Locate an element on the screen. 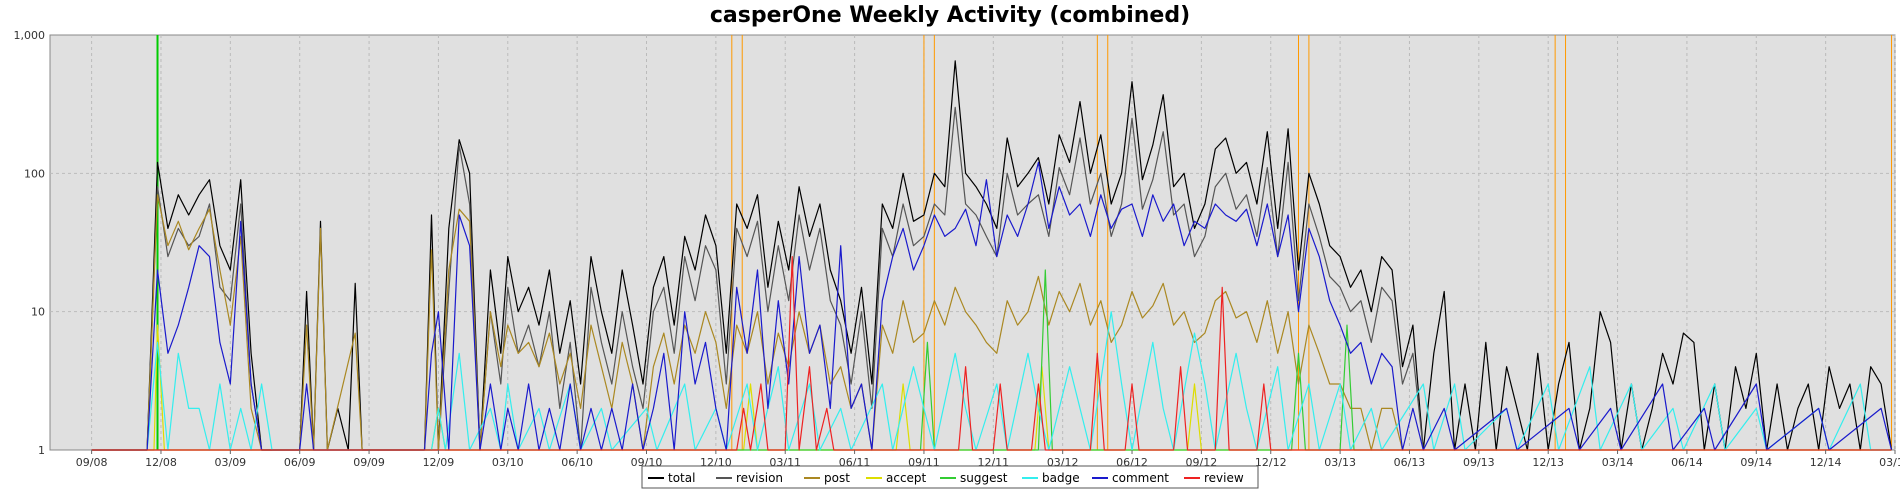 Image resolution: width=1900 pixels, height=500 pixels. x-tick-label: 12/12 is located at coordinates (1271, 462).